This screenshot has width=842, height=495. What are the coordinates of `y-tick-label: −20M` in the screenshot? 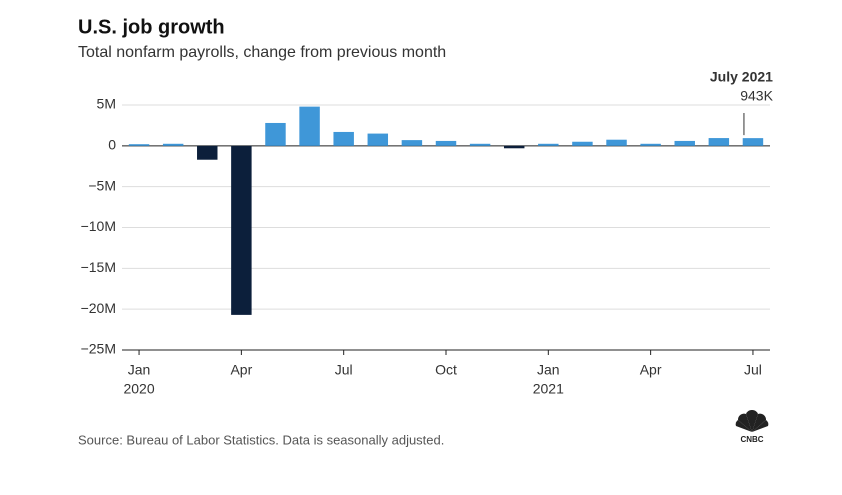 It's located at (98, 308).